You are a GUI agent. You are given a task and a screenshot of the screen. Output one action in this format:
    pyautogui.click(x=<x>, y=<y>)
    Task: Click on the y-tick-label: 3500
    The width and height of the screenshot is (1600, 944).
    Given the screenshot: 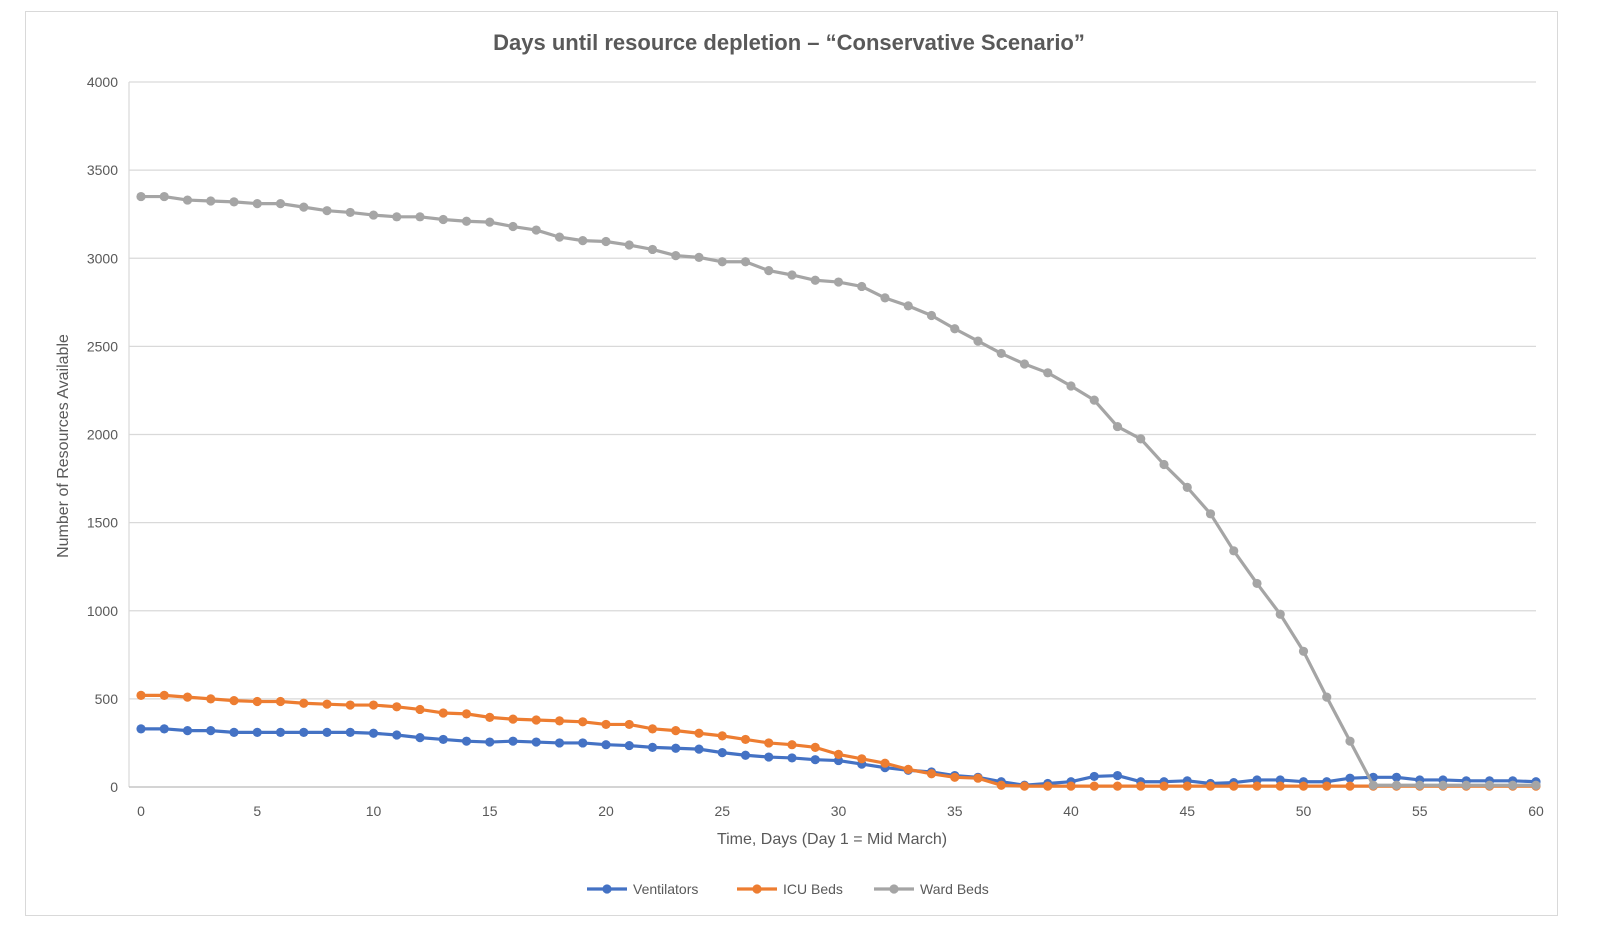 What is the action you would take?
    pyautogui.click(x=102, y=170)
    